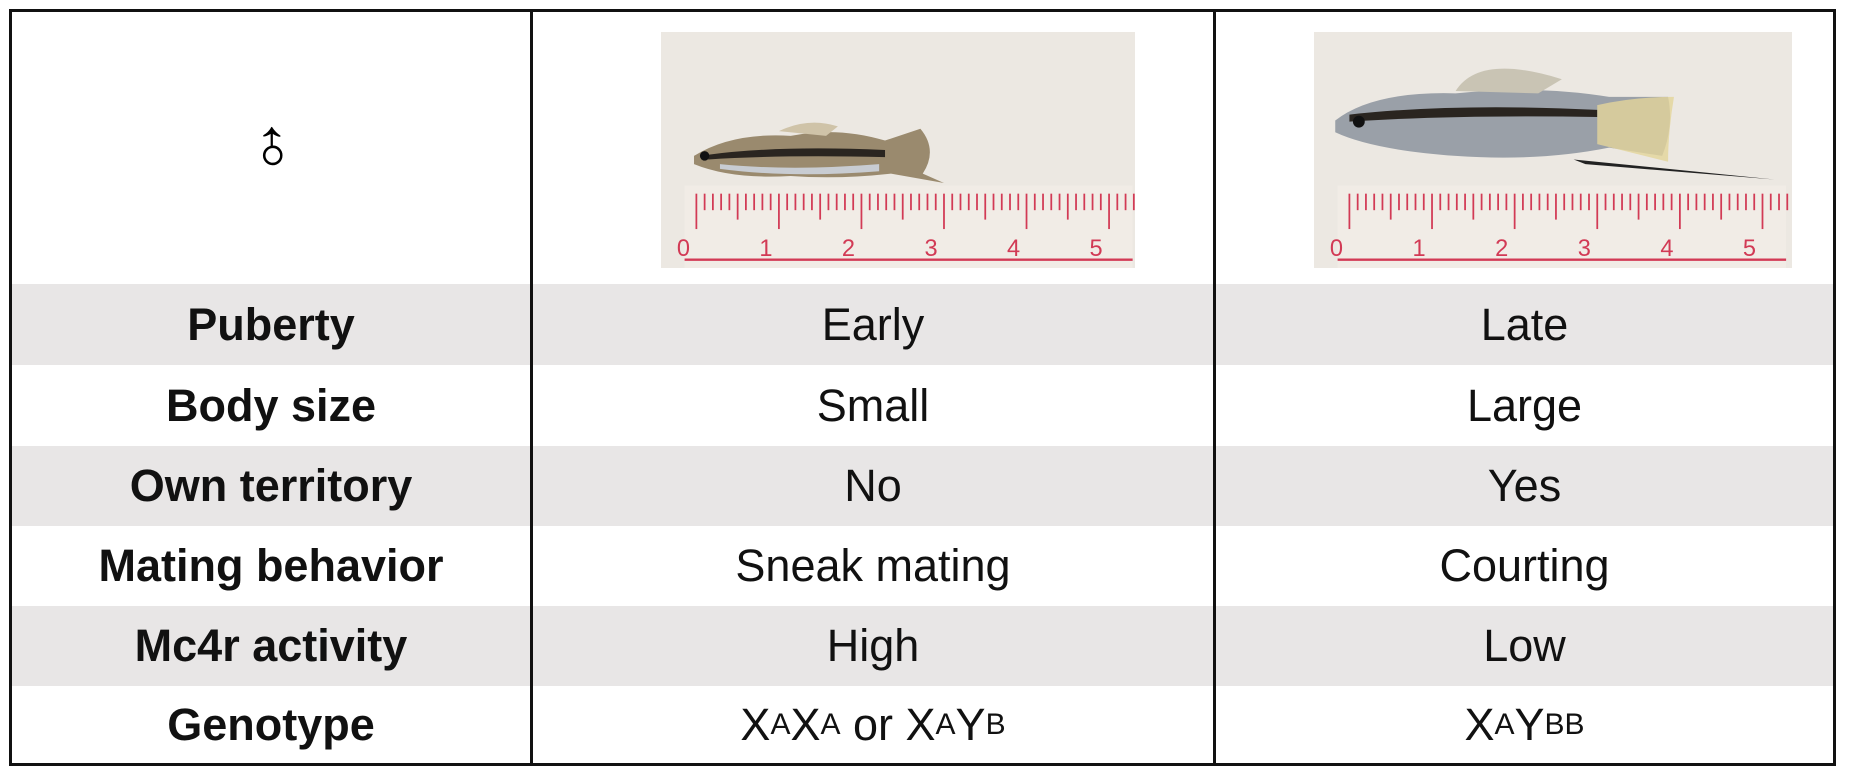  I want to click on table-row: Genotype X A X A or X A Y B X A Y BB, so click(922, 724).